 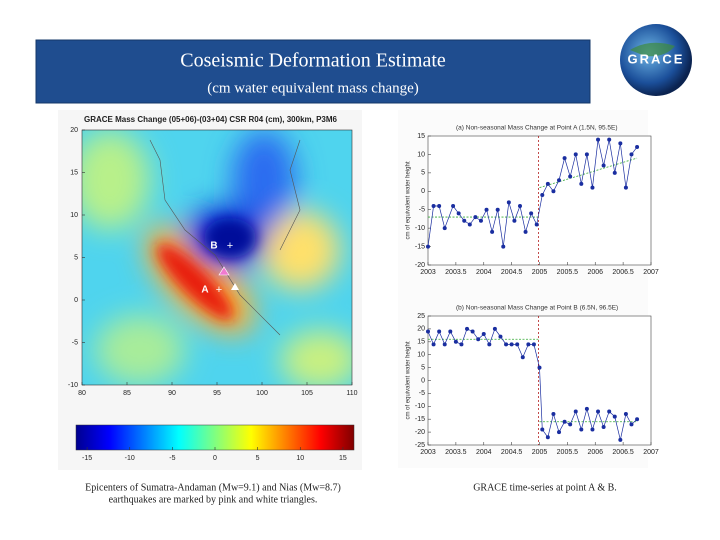 I want to click on x-tick-label: 100, so click(x=262, y=393).